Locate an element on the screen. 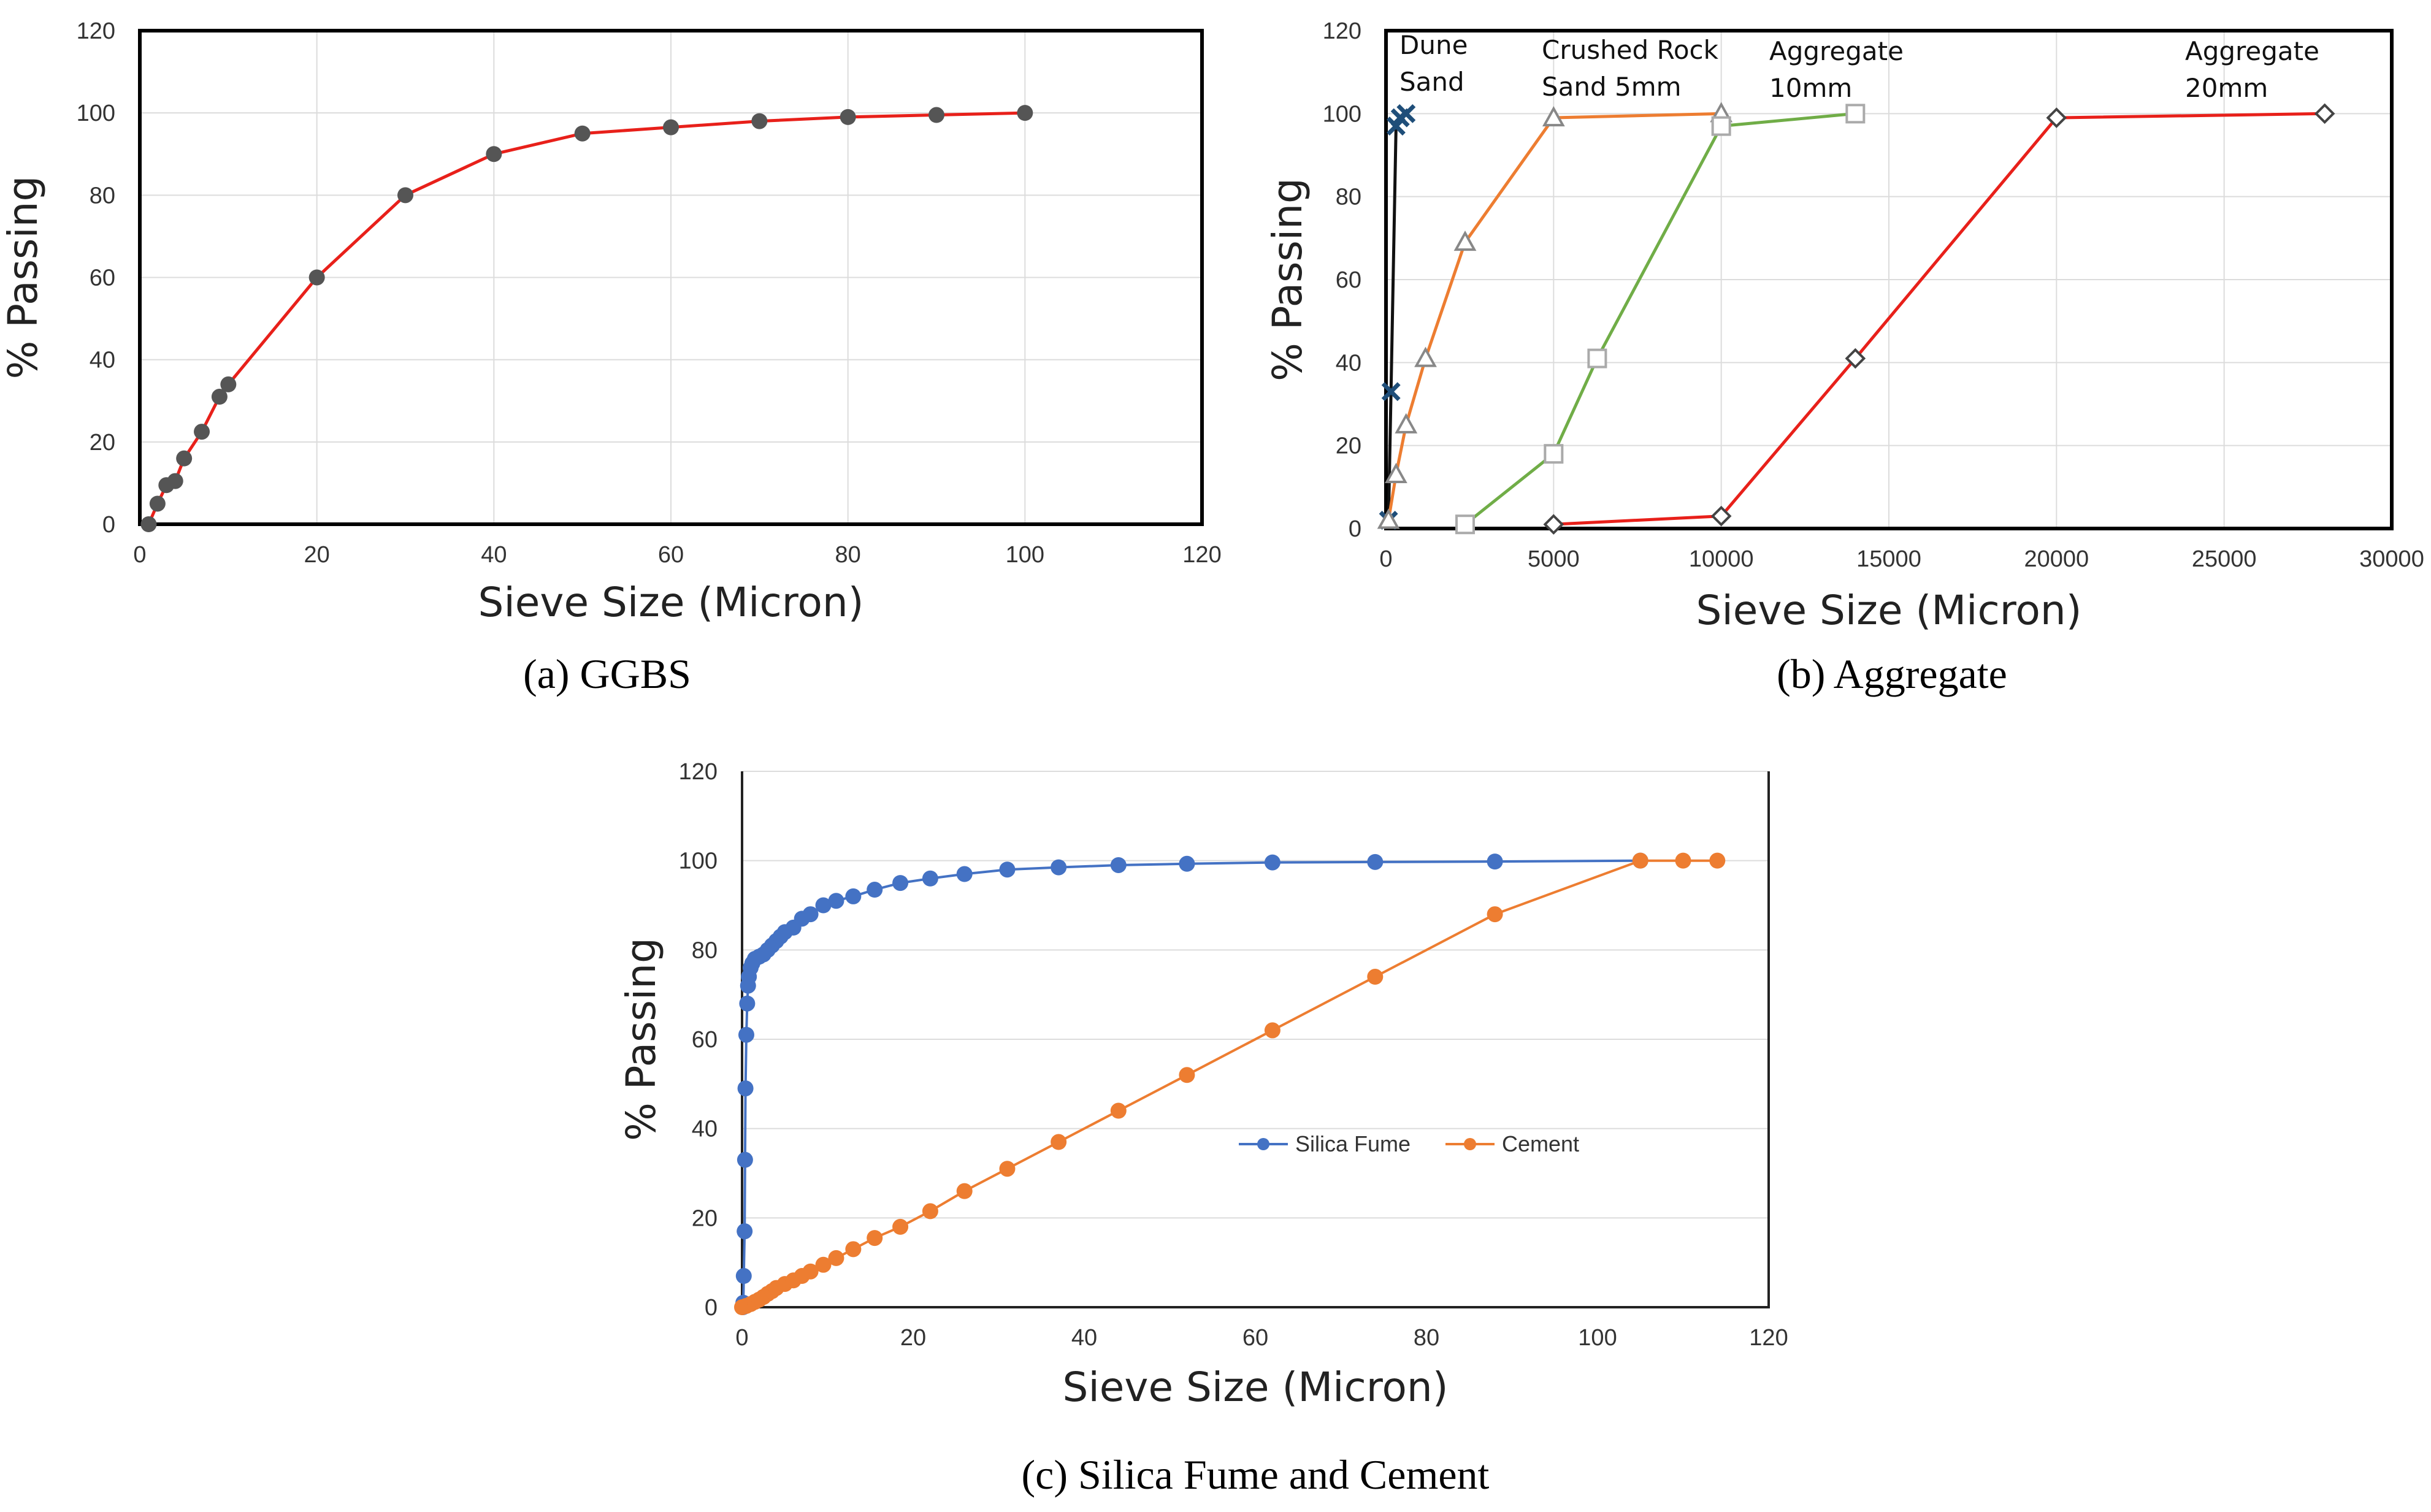  y-tick-label: 60 is located at coordinates (103, 278).